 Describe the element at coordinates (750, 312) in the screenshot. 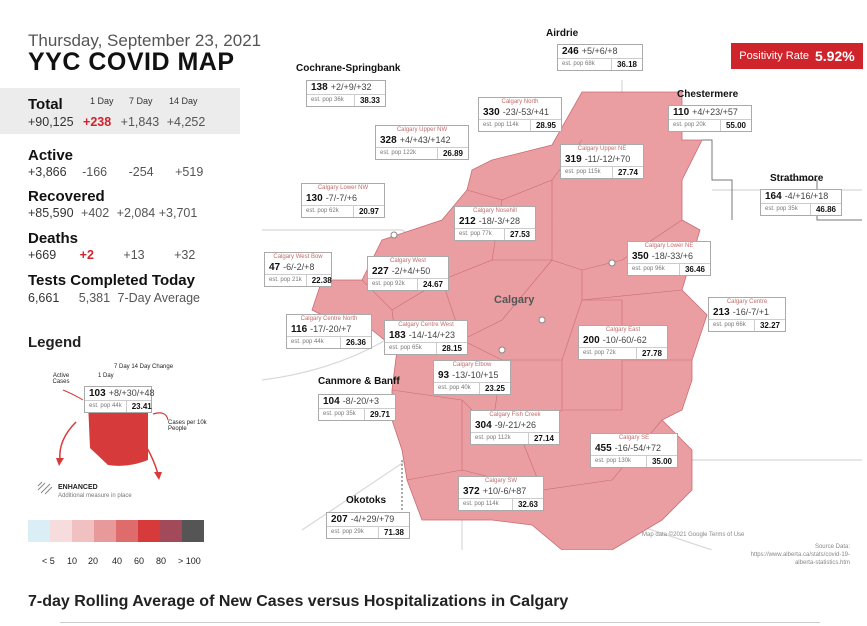

I see `region-changes: -16/-7/+1` at that location.